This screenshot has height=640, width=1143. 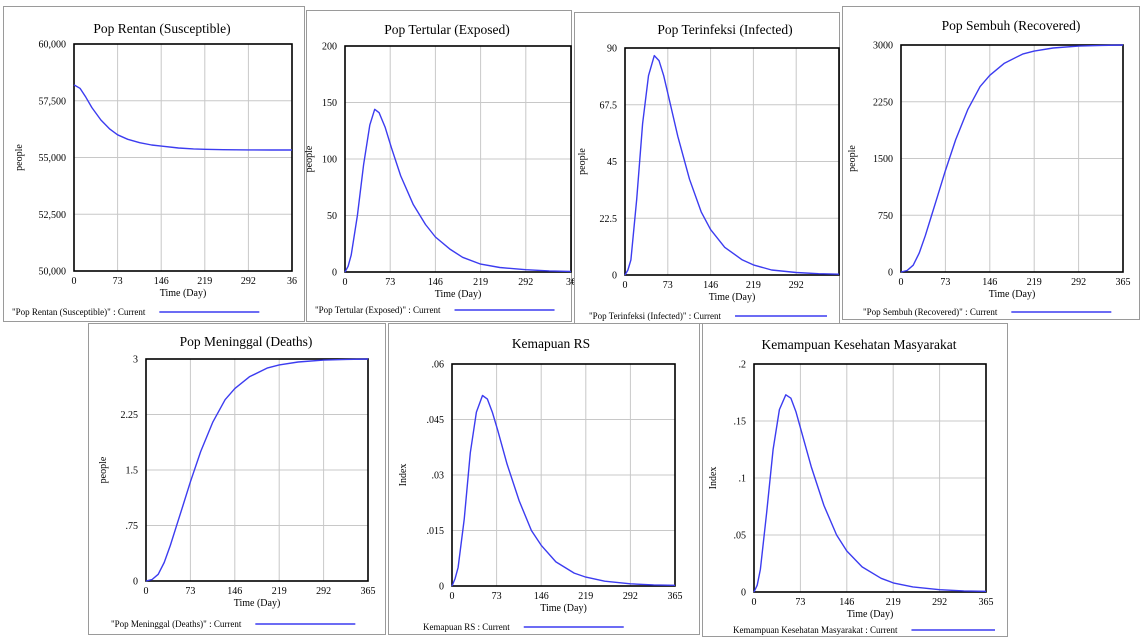 I want to click on y-tick-label: .06, so click(x=438, y=365).